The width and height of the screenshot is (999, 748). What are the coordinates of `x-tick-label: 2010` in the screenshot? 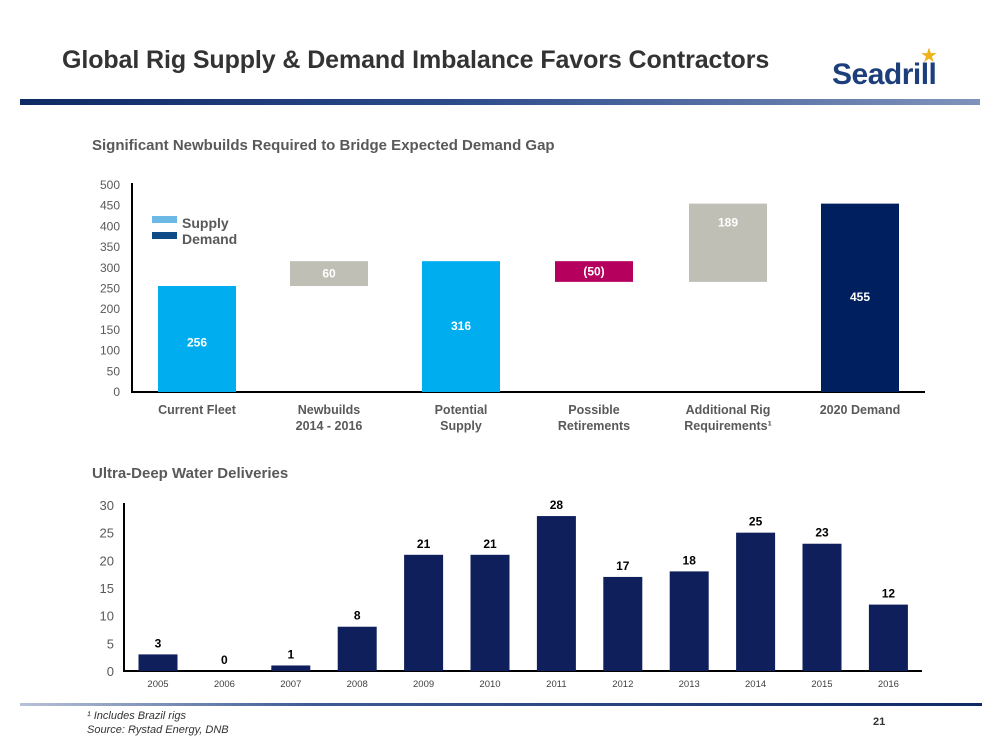 It's located at (489, 684).